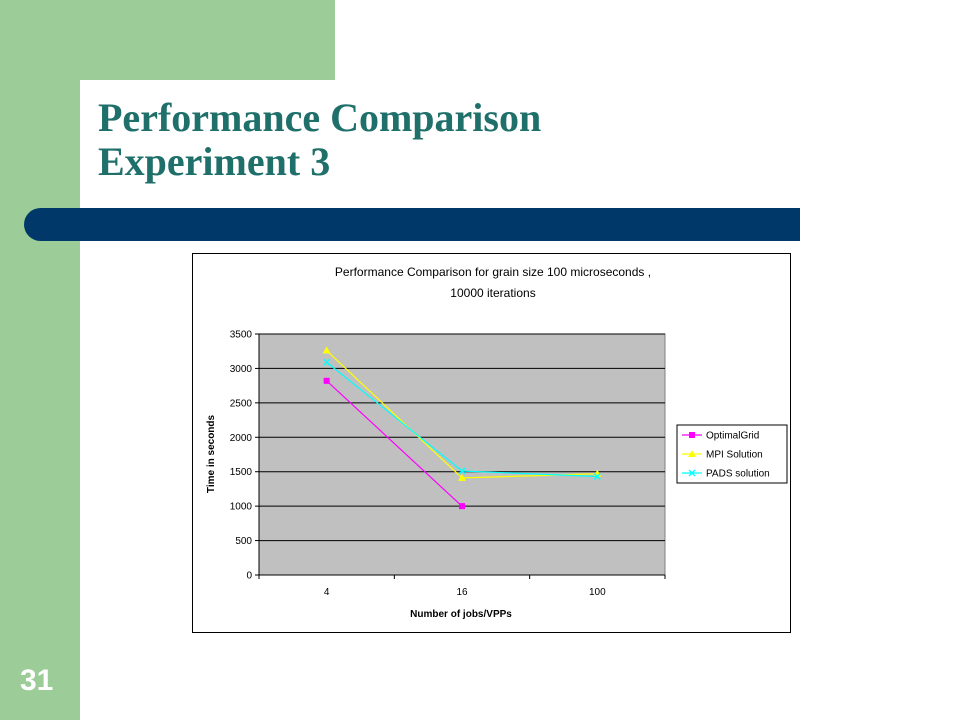 Image resolution: width=960 pixels, height=720 pixels. I want to click on y-tick-label: 3000, so click(241, 369).